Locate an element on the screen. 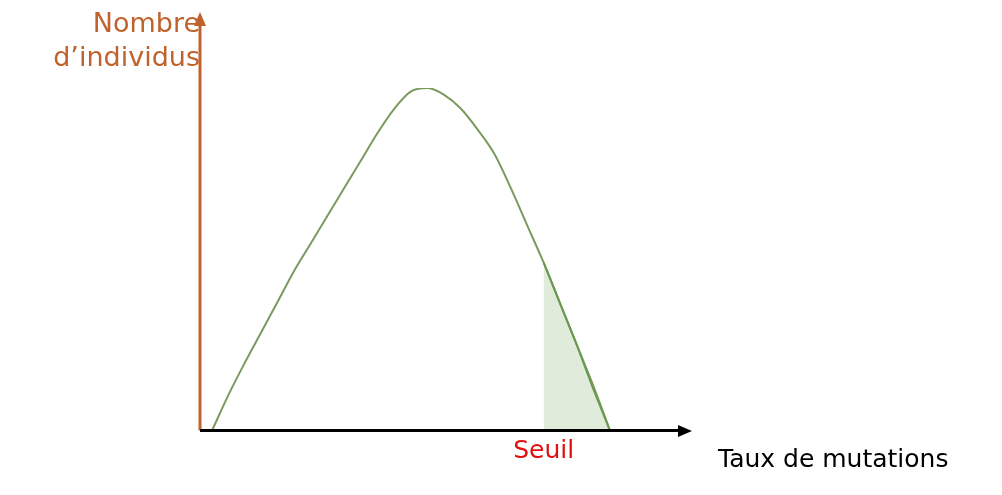 Image resolution: width=1002 pixels, height=495 pixels. text: Seuil is located at coordinates (544, 449).